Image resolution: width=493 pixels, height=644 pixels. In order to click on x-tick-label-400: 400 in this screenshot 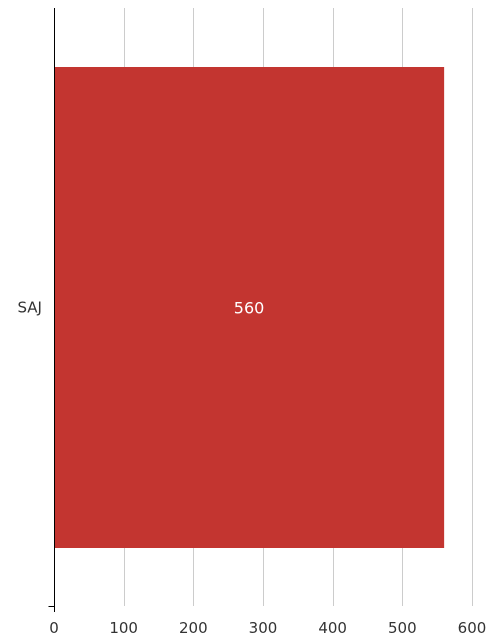, I will do `click(332, 628)`.